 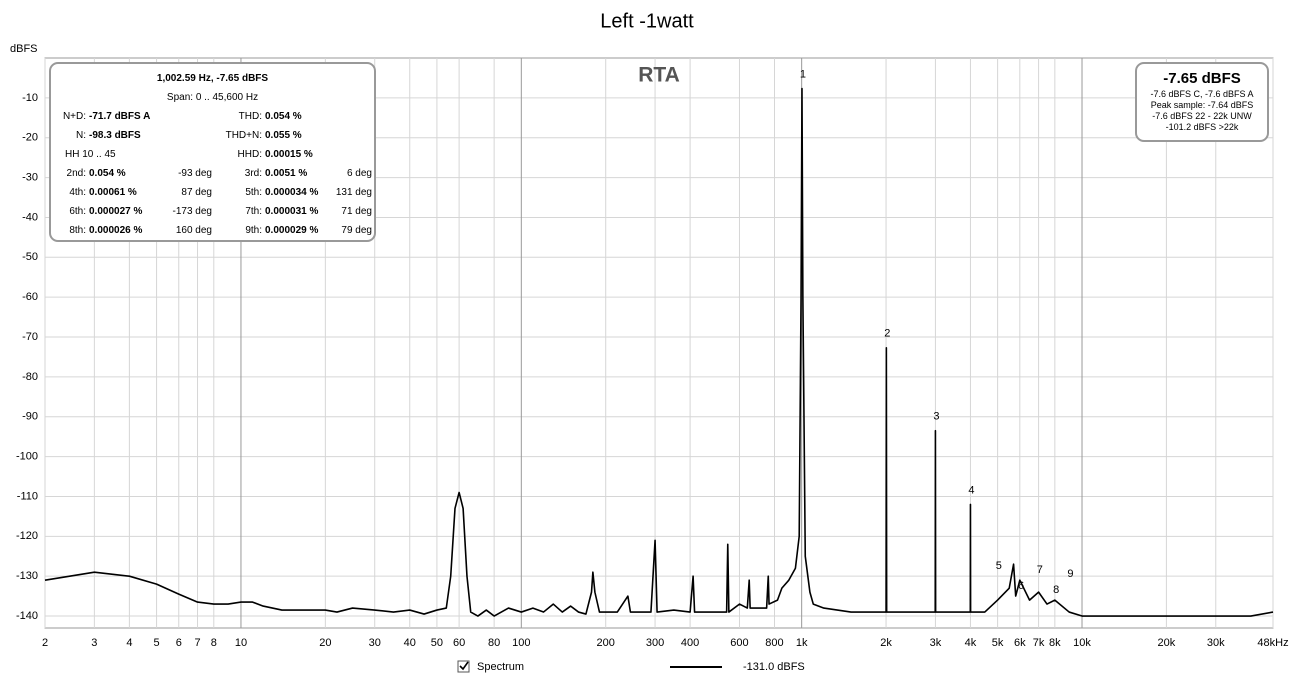 What do you see at coordinates (253, 230) in the screenshot?
I see `harmonic-order: 9th:` at bounding box center [253, 230].